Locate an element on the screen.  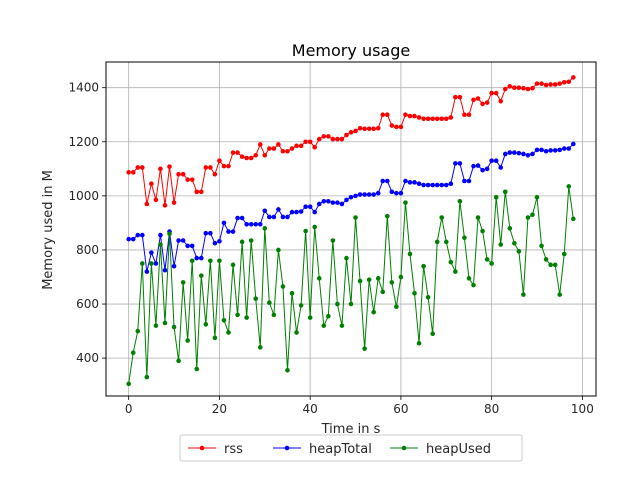
y-tick-label: 1000 is located at coordinates (83, 196).